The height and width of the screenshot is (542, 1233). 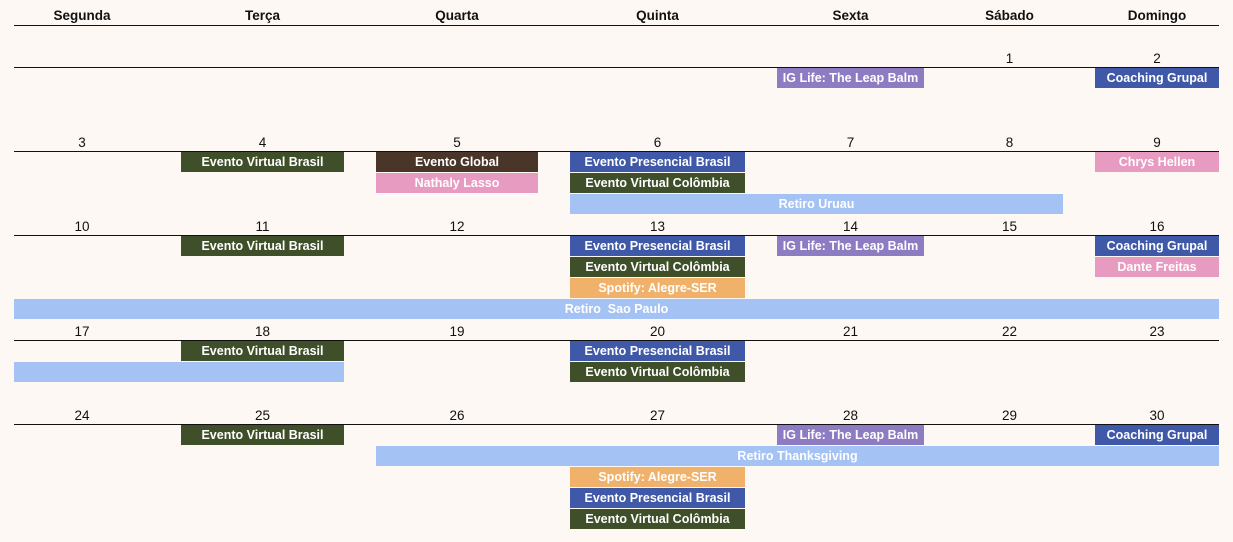 I want to click on weekday-header-1: Terça, so click(x=262, y=15).